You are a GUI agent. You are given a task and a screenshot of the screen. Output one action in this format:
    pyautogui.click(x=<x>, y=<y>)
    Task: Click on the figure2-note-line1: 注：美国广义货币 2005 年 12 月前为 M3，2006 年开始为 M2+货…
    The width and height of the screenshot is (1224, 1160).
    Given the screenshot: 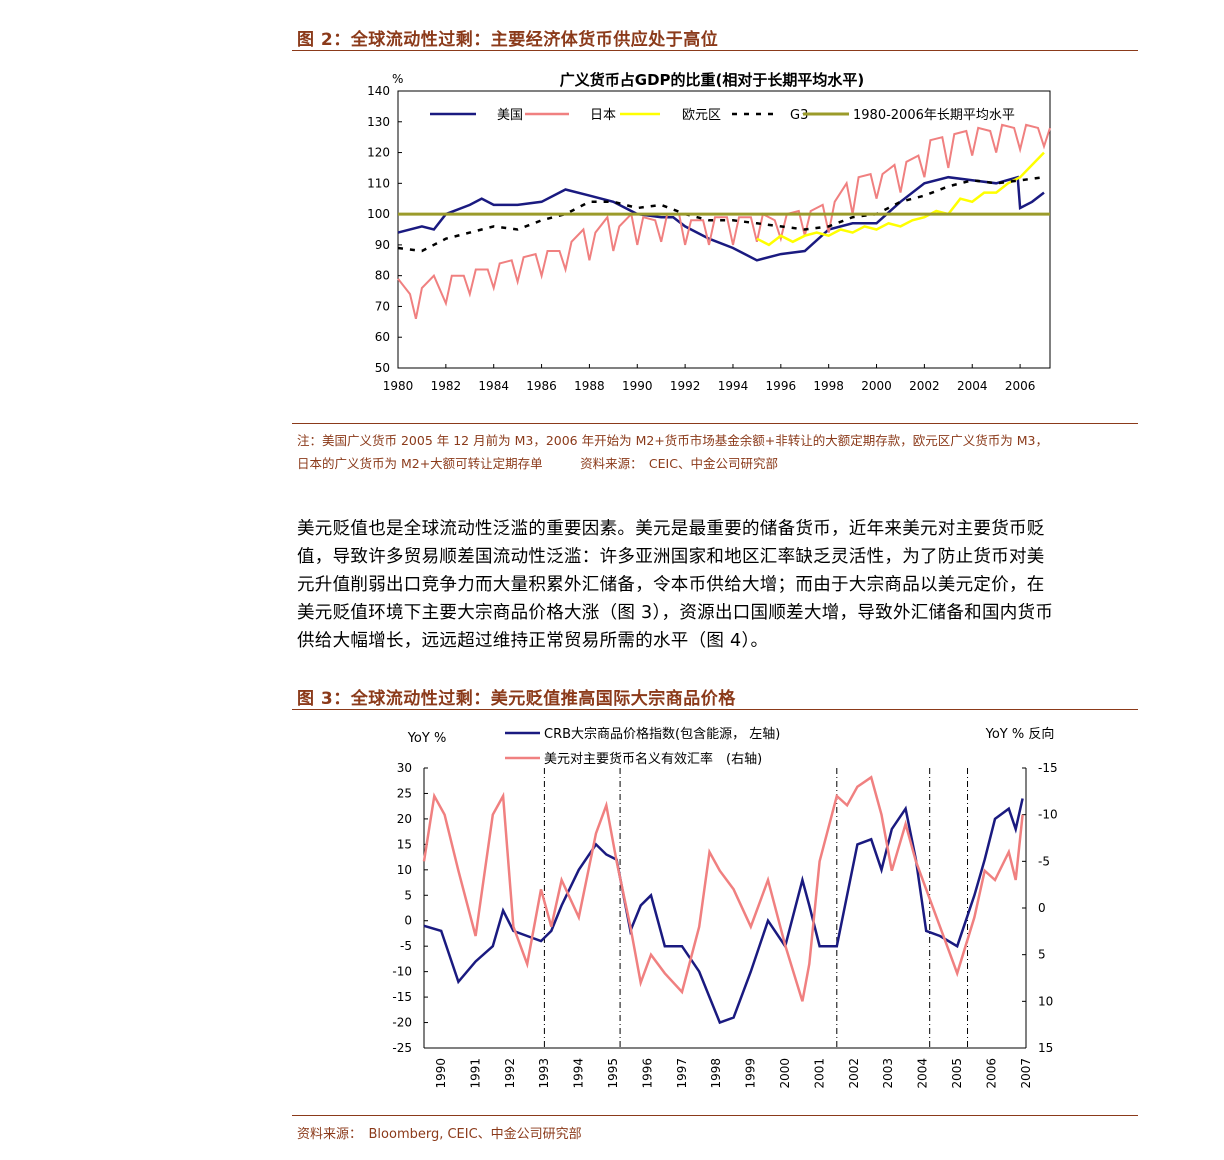 What is the action you would take?
    pyautogui.click(x=672, y=440)
    